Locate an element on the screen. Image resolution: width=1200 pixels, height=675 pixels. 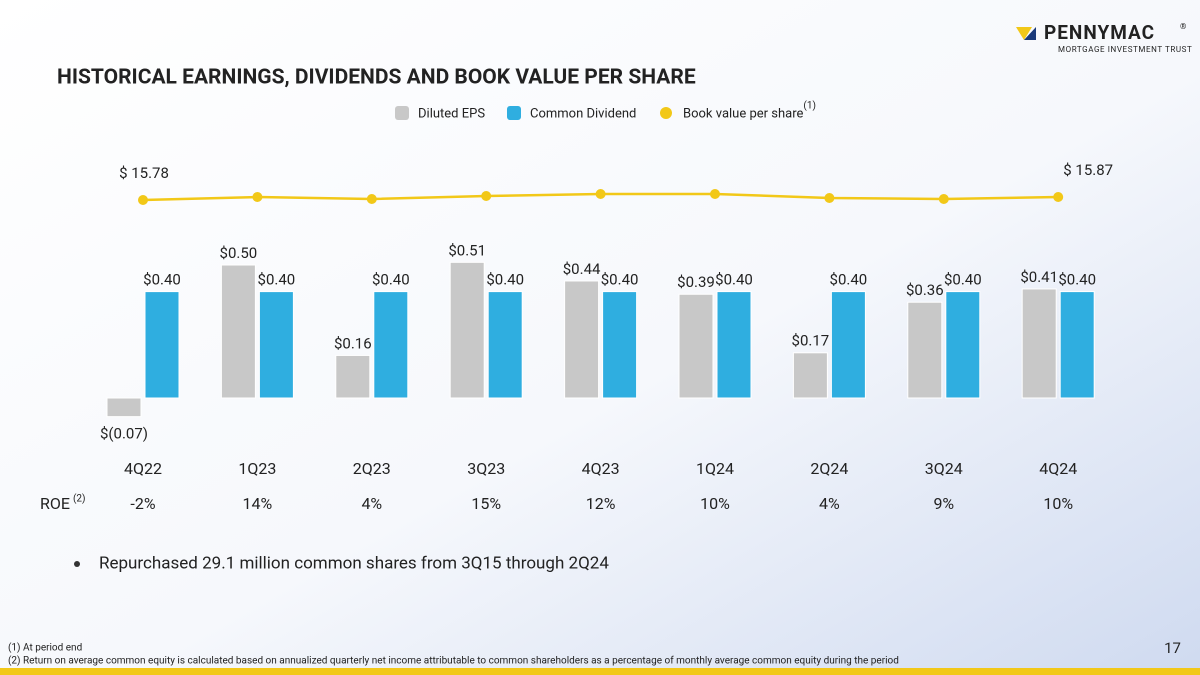
roe-value: -2% is located at coordinates (142, 503).